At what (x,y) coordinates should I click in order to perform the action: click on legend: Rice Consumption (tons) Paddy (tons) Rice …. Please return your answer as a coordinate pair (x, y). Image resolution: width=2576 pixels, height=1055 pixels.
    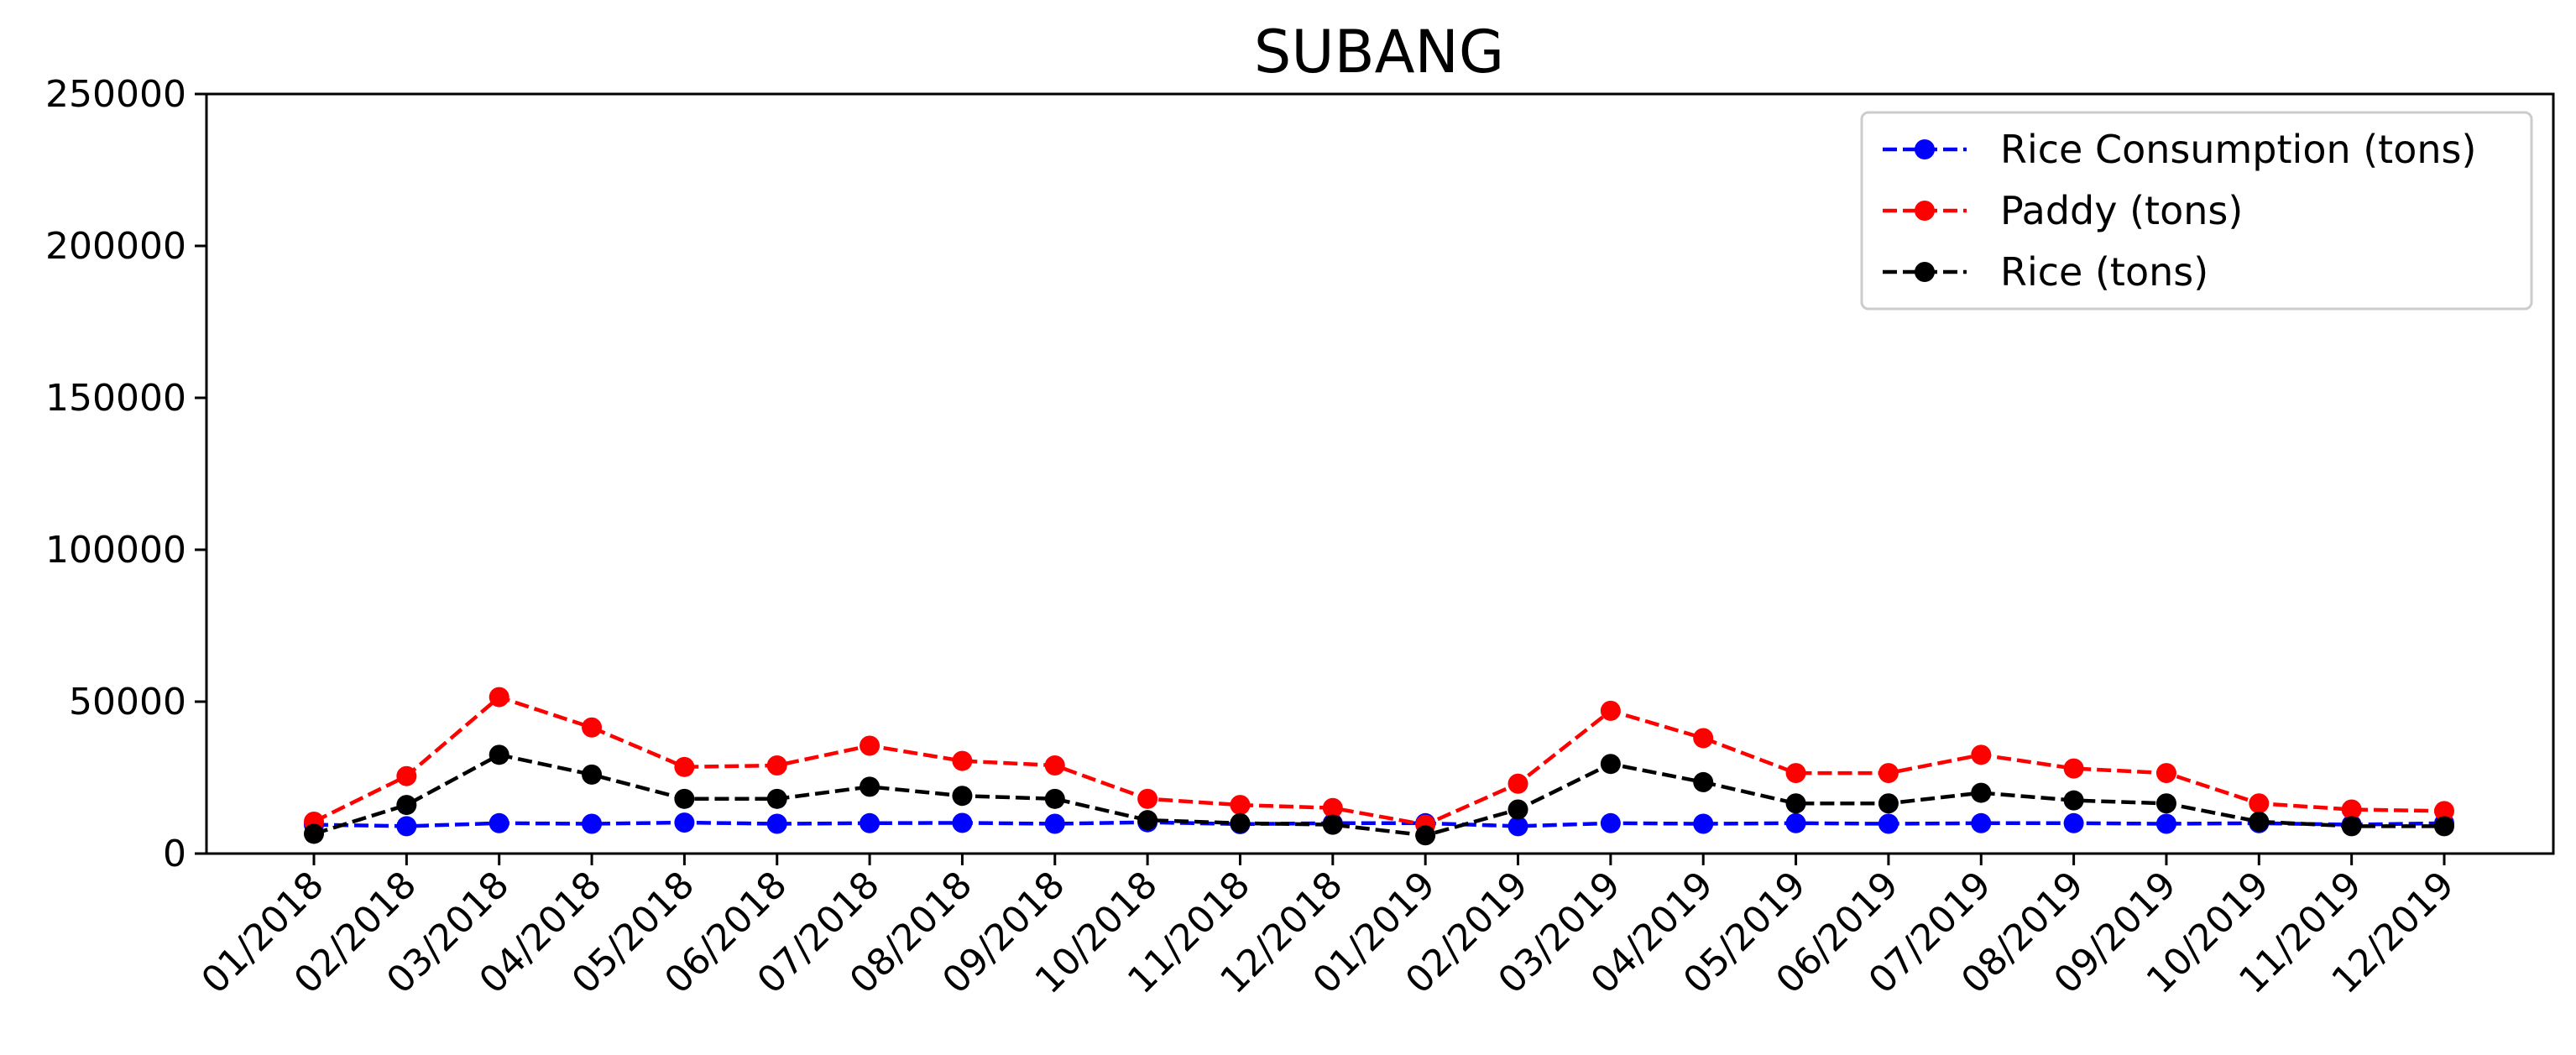
    Looking at the image, I should click on (2196, 211).